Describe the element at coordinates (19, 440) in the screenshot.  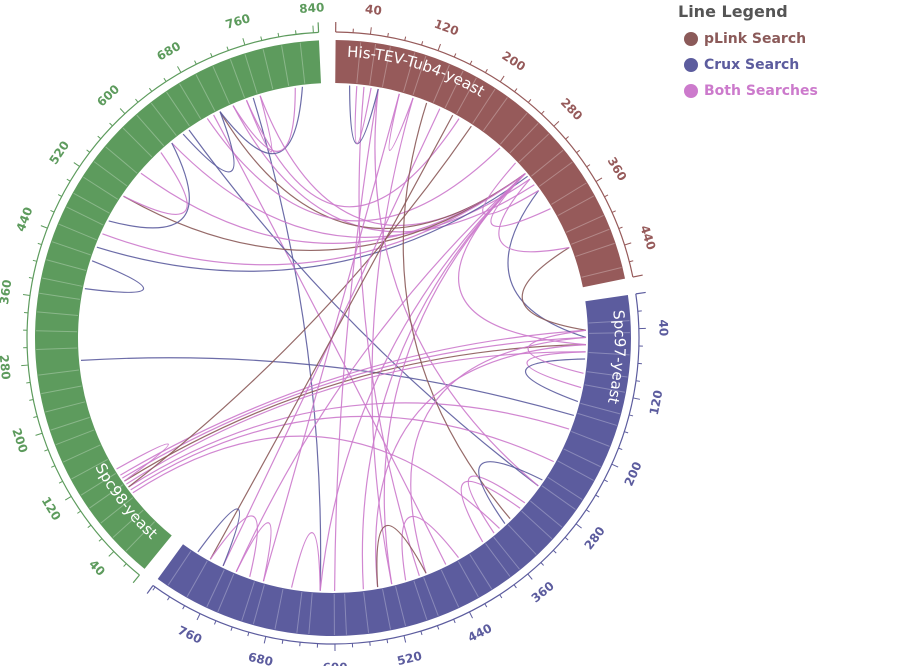
I see `tick-label: 200` at that location.